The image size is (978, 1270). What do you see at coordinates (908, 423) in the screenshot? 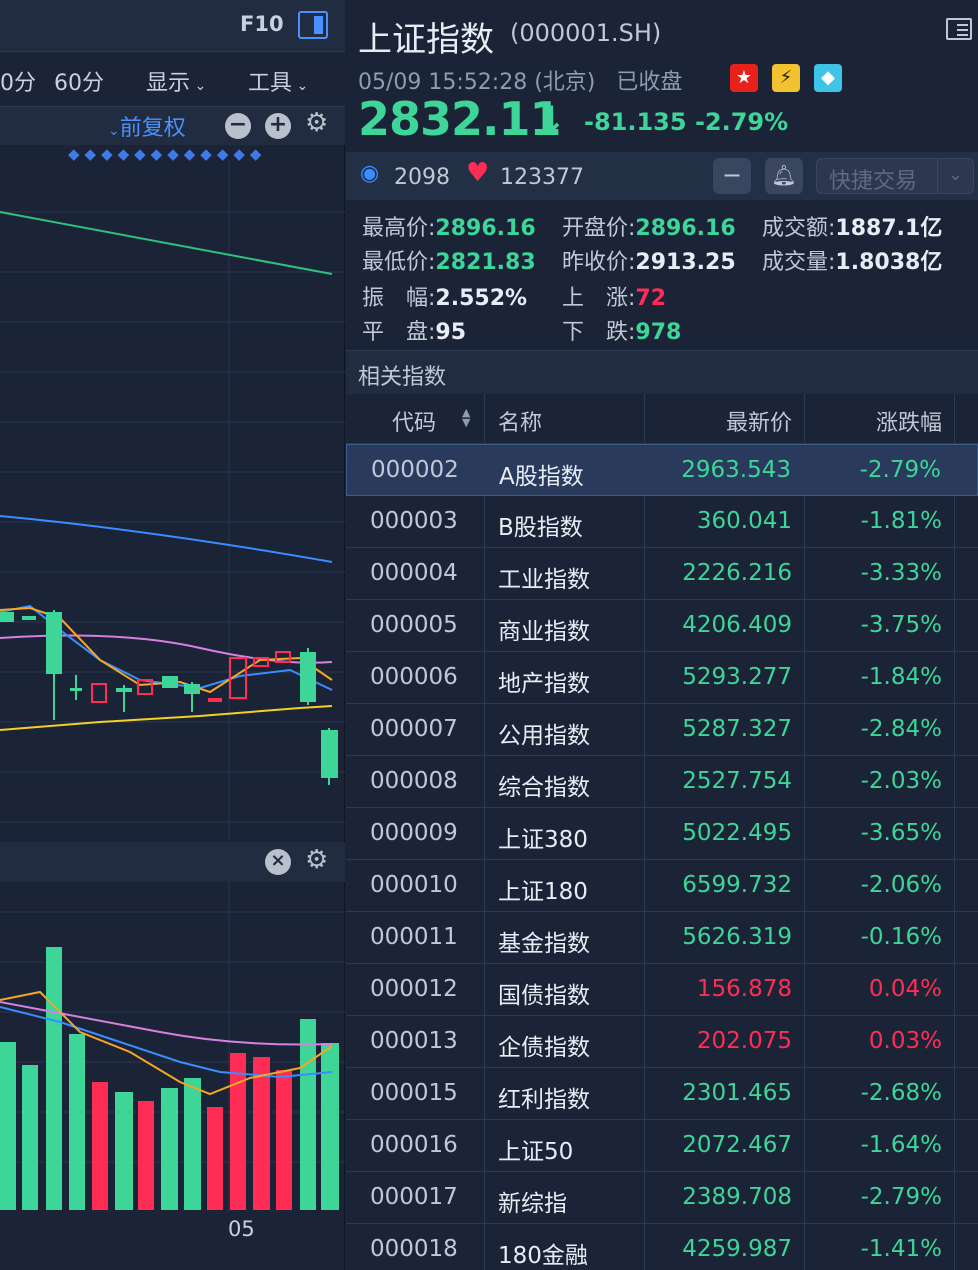
I see `header-change: 涨跌幅` at bounding box center [908, 423].